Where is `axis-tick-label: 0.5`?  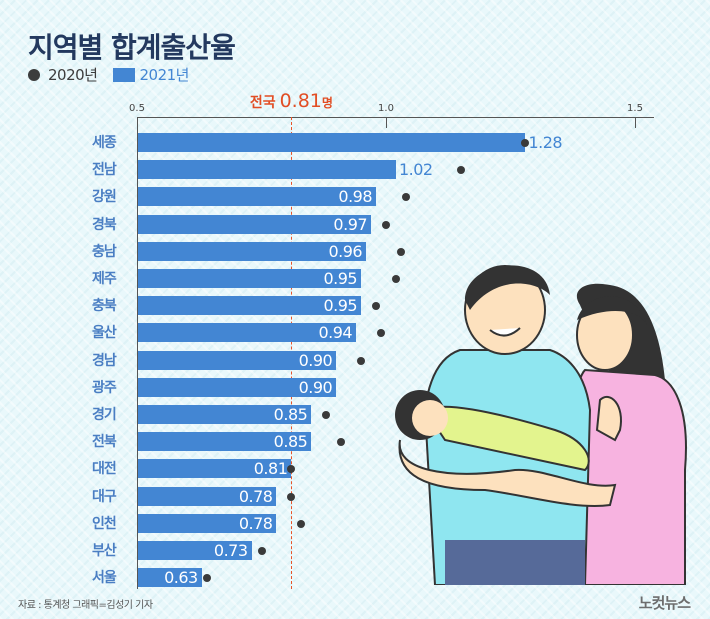
axis-tick-label: 0.5 is located at coordinates (137, 108).